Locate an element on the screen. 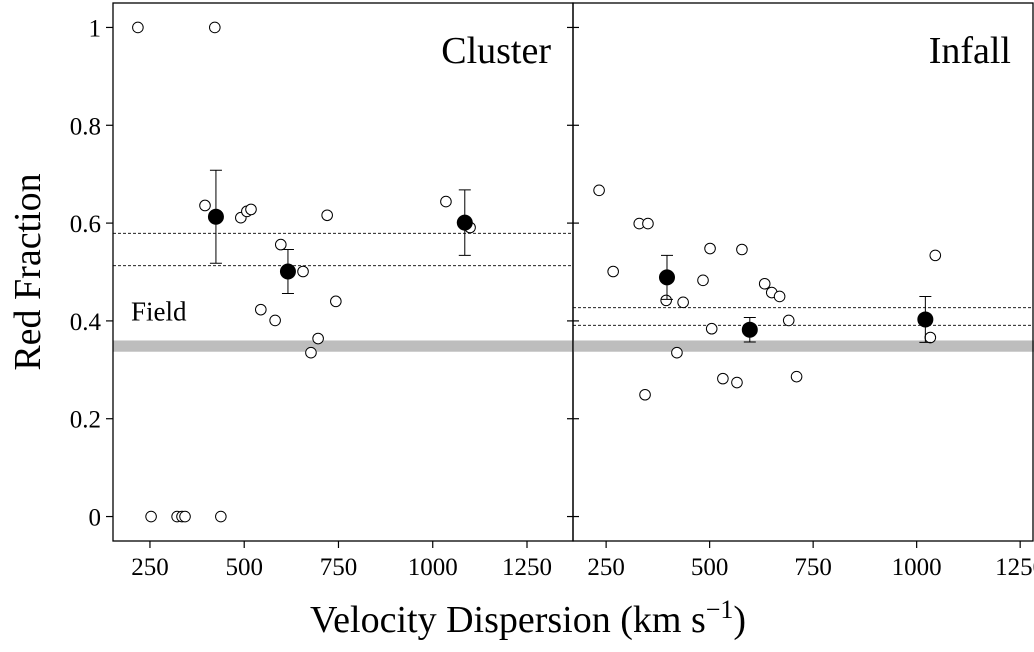 The width and height of the screenshot is (1034, 652). y-axis-label: Red Fraction is located at coordinates (28, 271).